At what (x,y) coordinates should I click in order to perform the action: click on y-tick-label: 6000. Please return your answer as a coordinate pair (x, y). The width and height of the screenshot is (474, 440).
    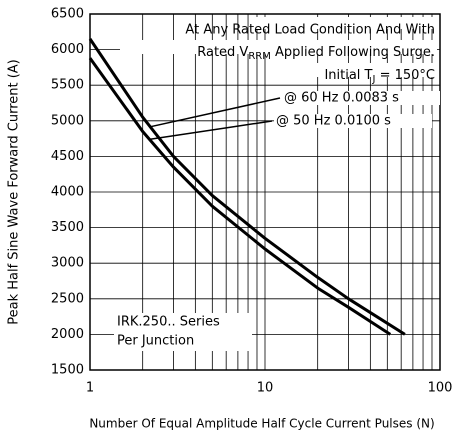
    Looking at the image, I should click on (67, 49).